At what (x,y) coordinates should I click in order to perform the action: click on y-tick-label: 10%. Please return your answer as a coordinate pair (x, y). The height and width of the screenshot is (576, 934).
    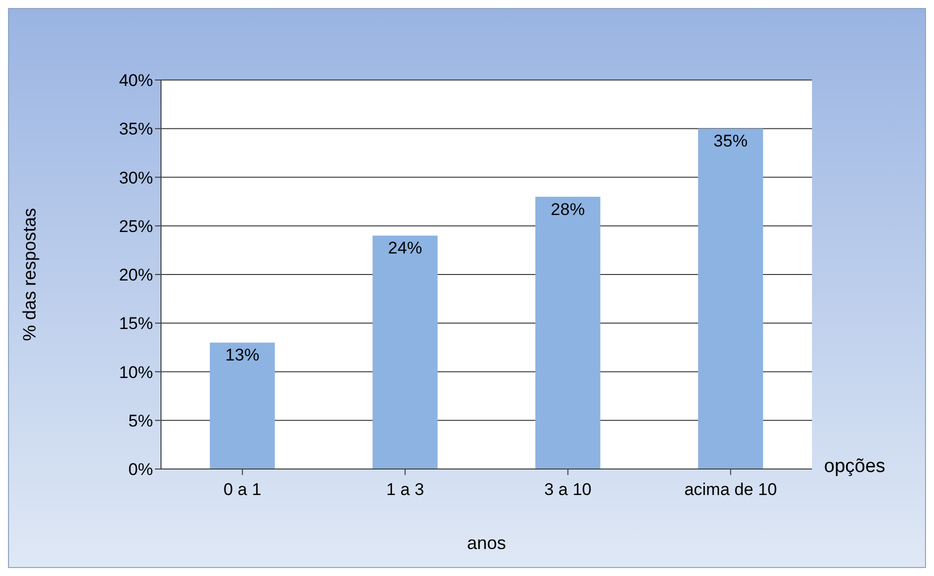
    Looking at the image, I should click on (135, 372).